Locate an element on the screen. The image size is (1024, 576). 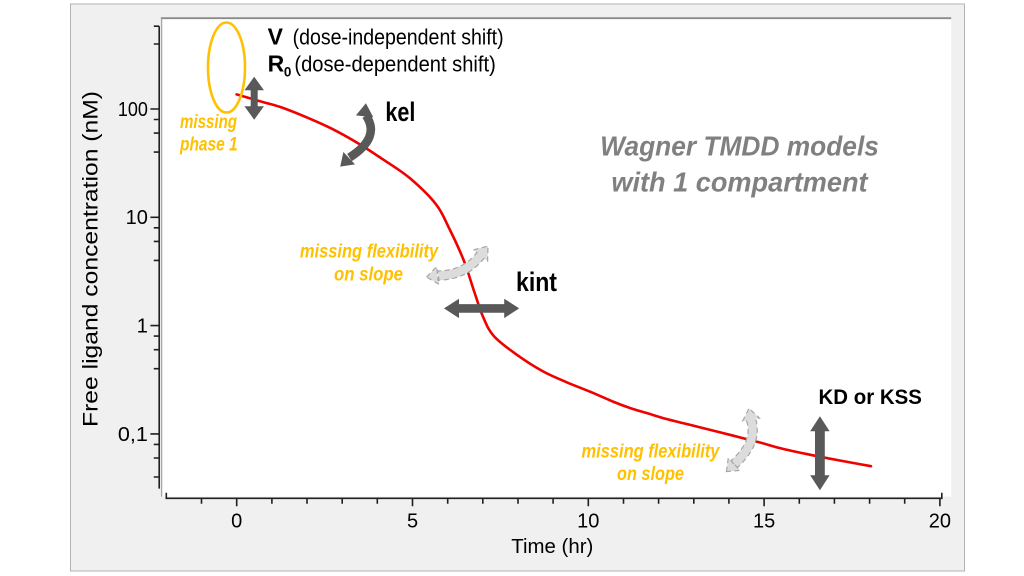
svg-text: with 1 compartment is located at coordinates (740, 182).